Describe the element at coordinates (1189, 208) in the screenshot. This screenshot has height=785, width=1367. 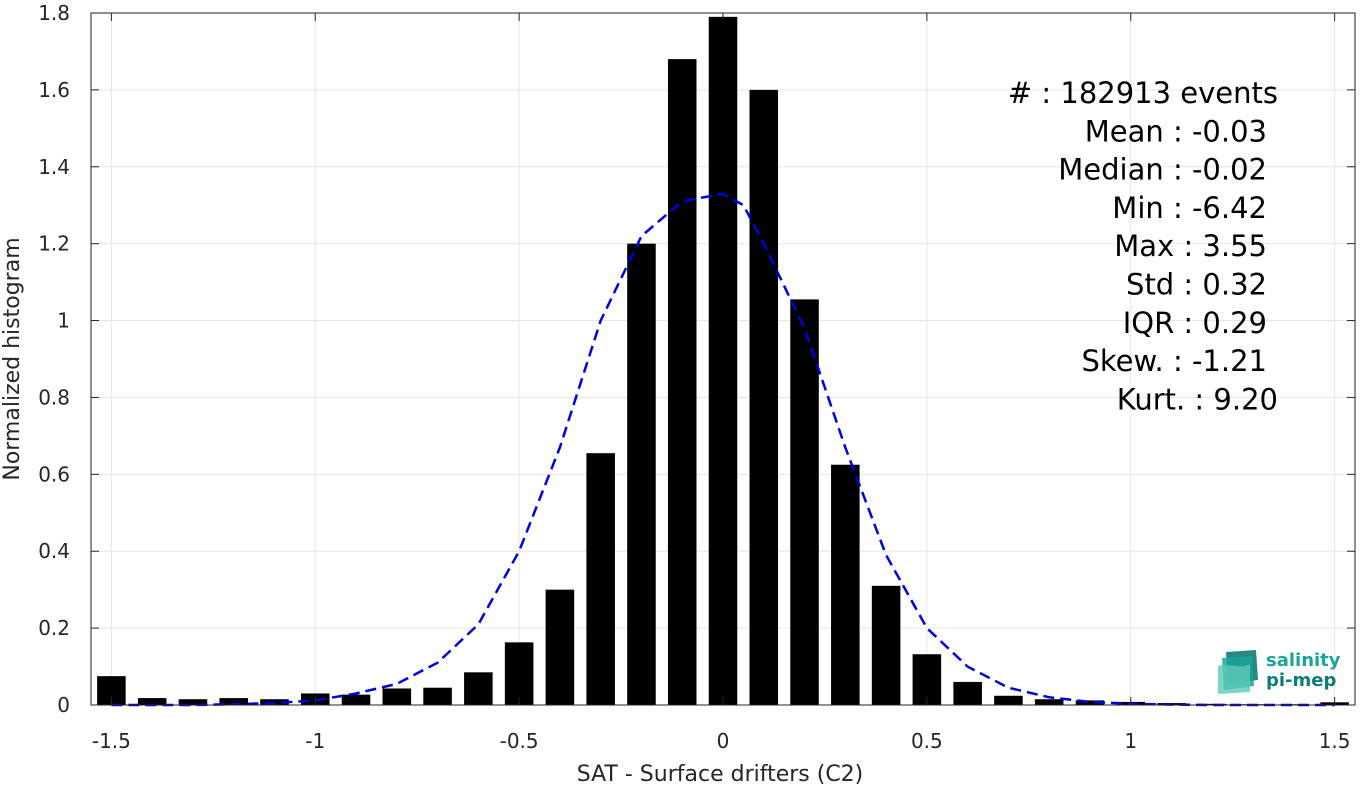
I see `stat-annotation-line: Min : -6.42` at that location.